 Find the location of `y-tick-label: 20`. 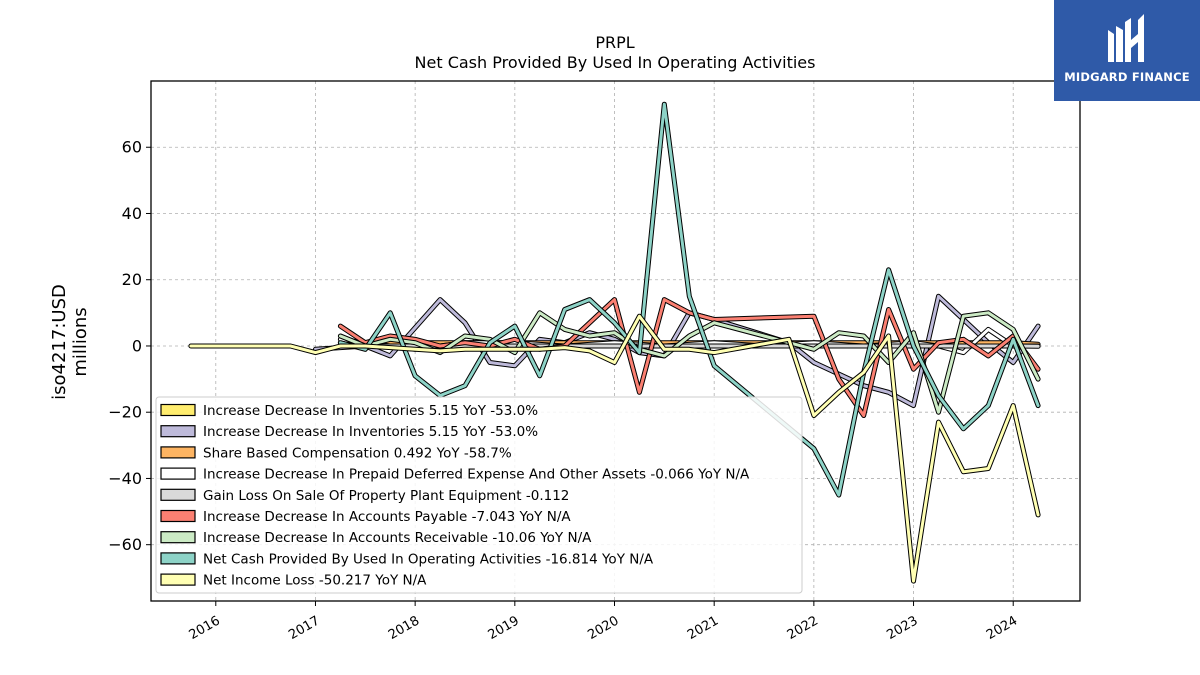

y-tick-label: 20 is located at coordinates (132, 279).